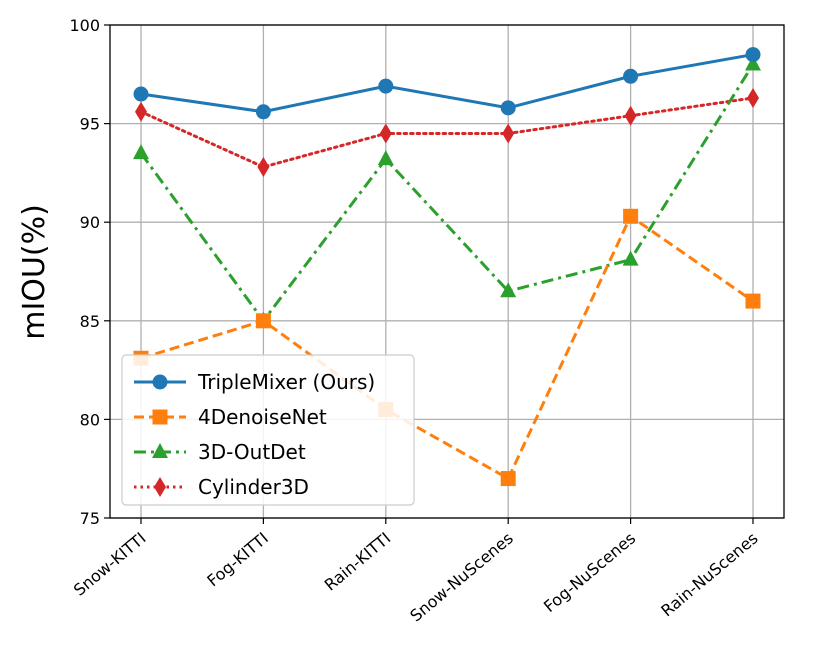  I want to click on y-tick-label: 75, so click(90, 518).